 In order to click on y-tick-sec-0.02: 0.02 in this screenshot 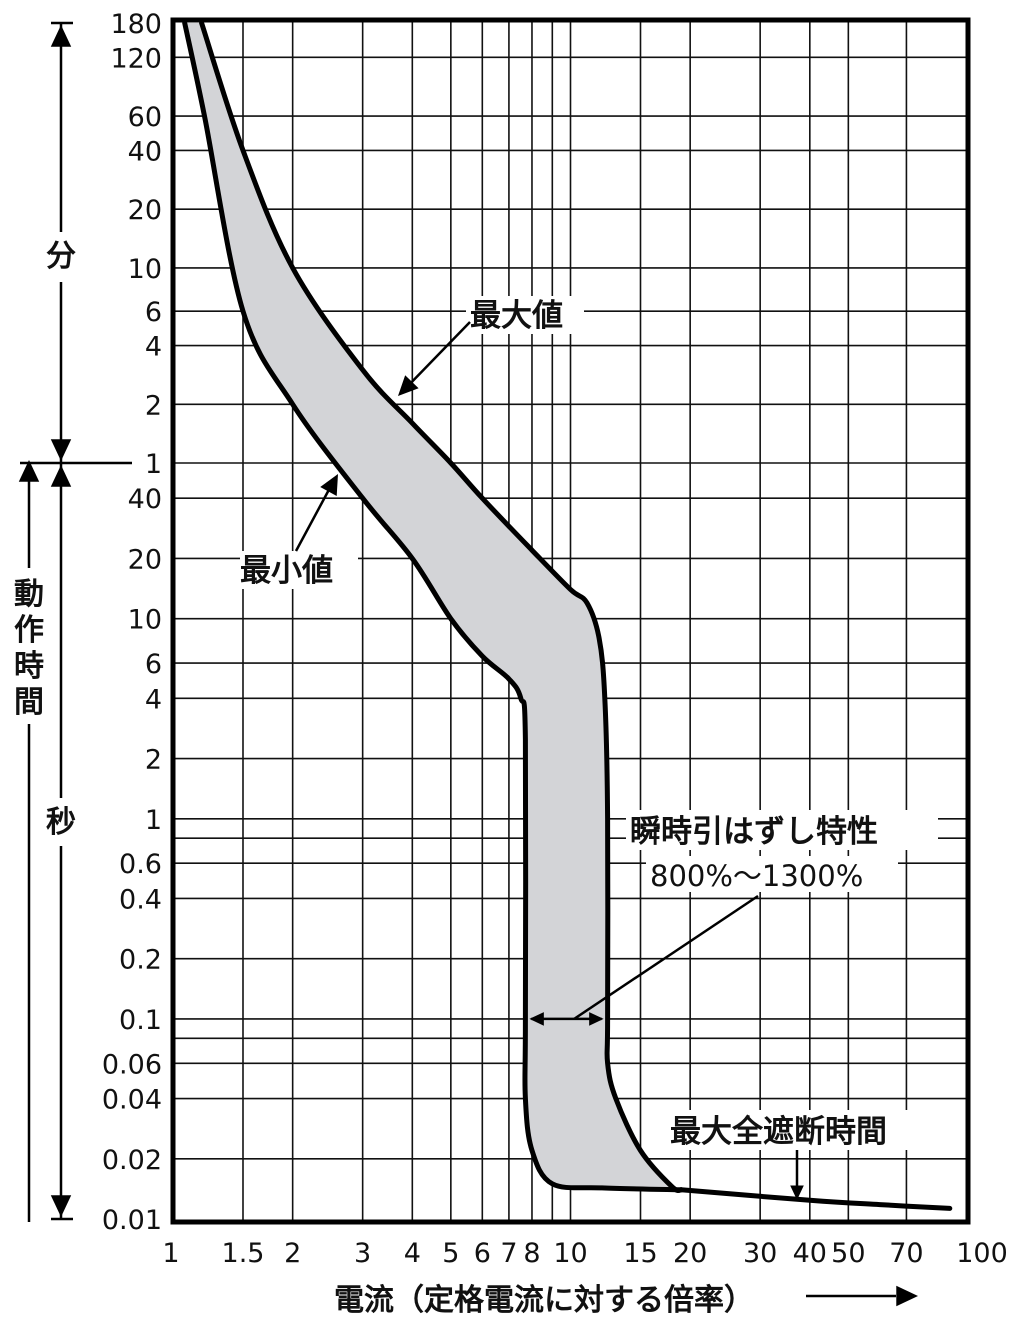, I will do `click(132, 1160)`.